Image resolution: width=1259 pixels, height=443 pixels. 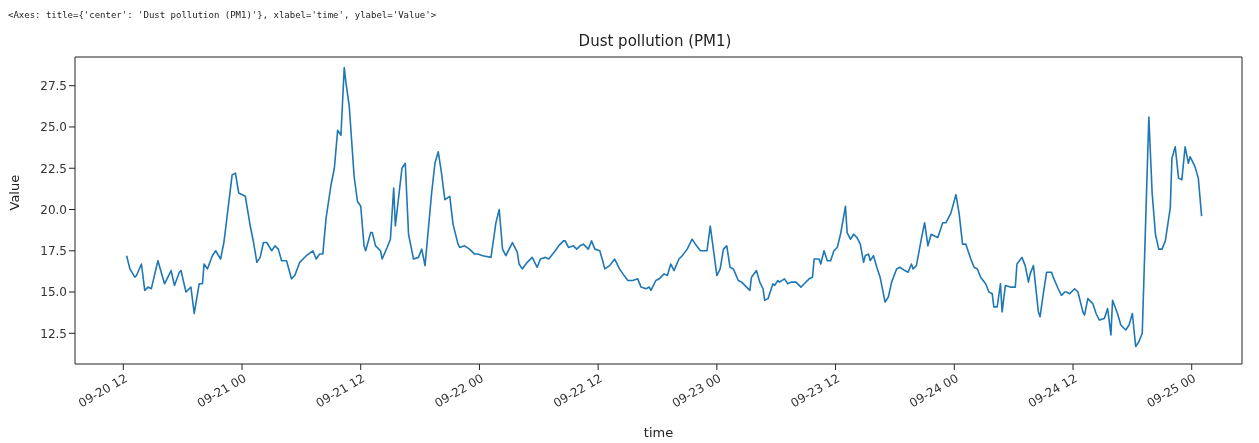 I want to click on x-axis-title: time, so click(x=658, y=432).